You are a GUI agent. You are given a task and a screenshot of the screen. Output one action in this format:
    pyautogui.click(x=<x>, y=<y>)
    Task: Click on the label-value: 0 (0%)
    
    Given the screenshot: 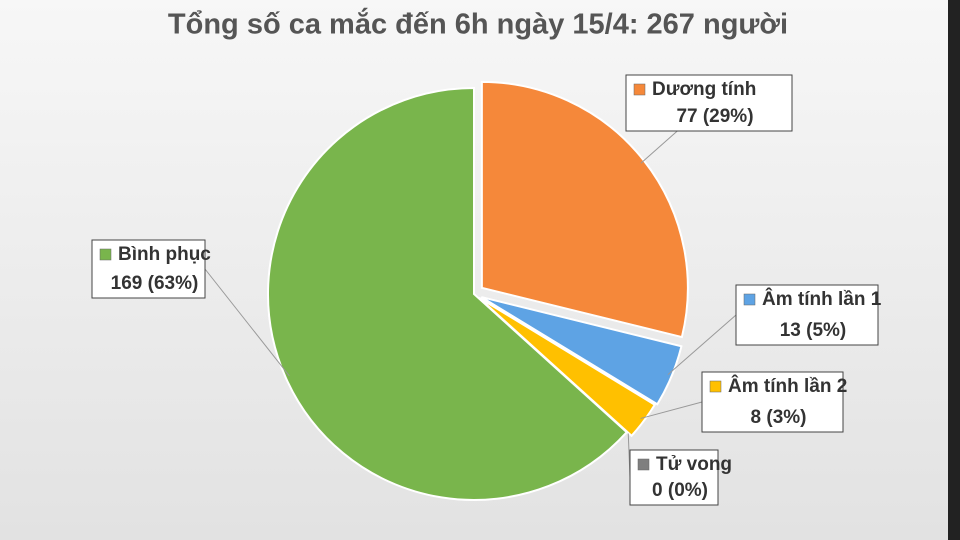 What is the action you would take?
    pyautogui.click(x=680, y=490)
    